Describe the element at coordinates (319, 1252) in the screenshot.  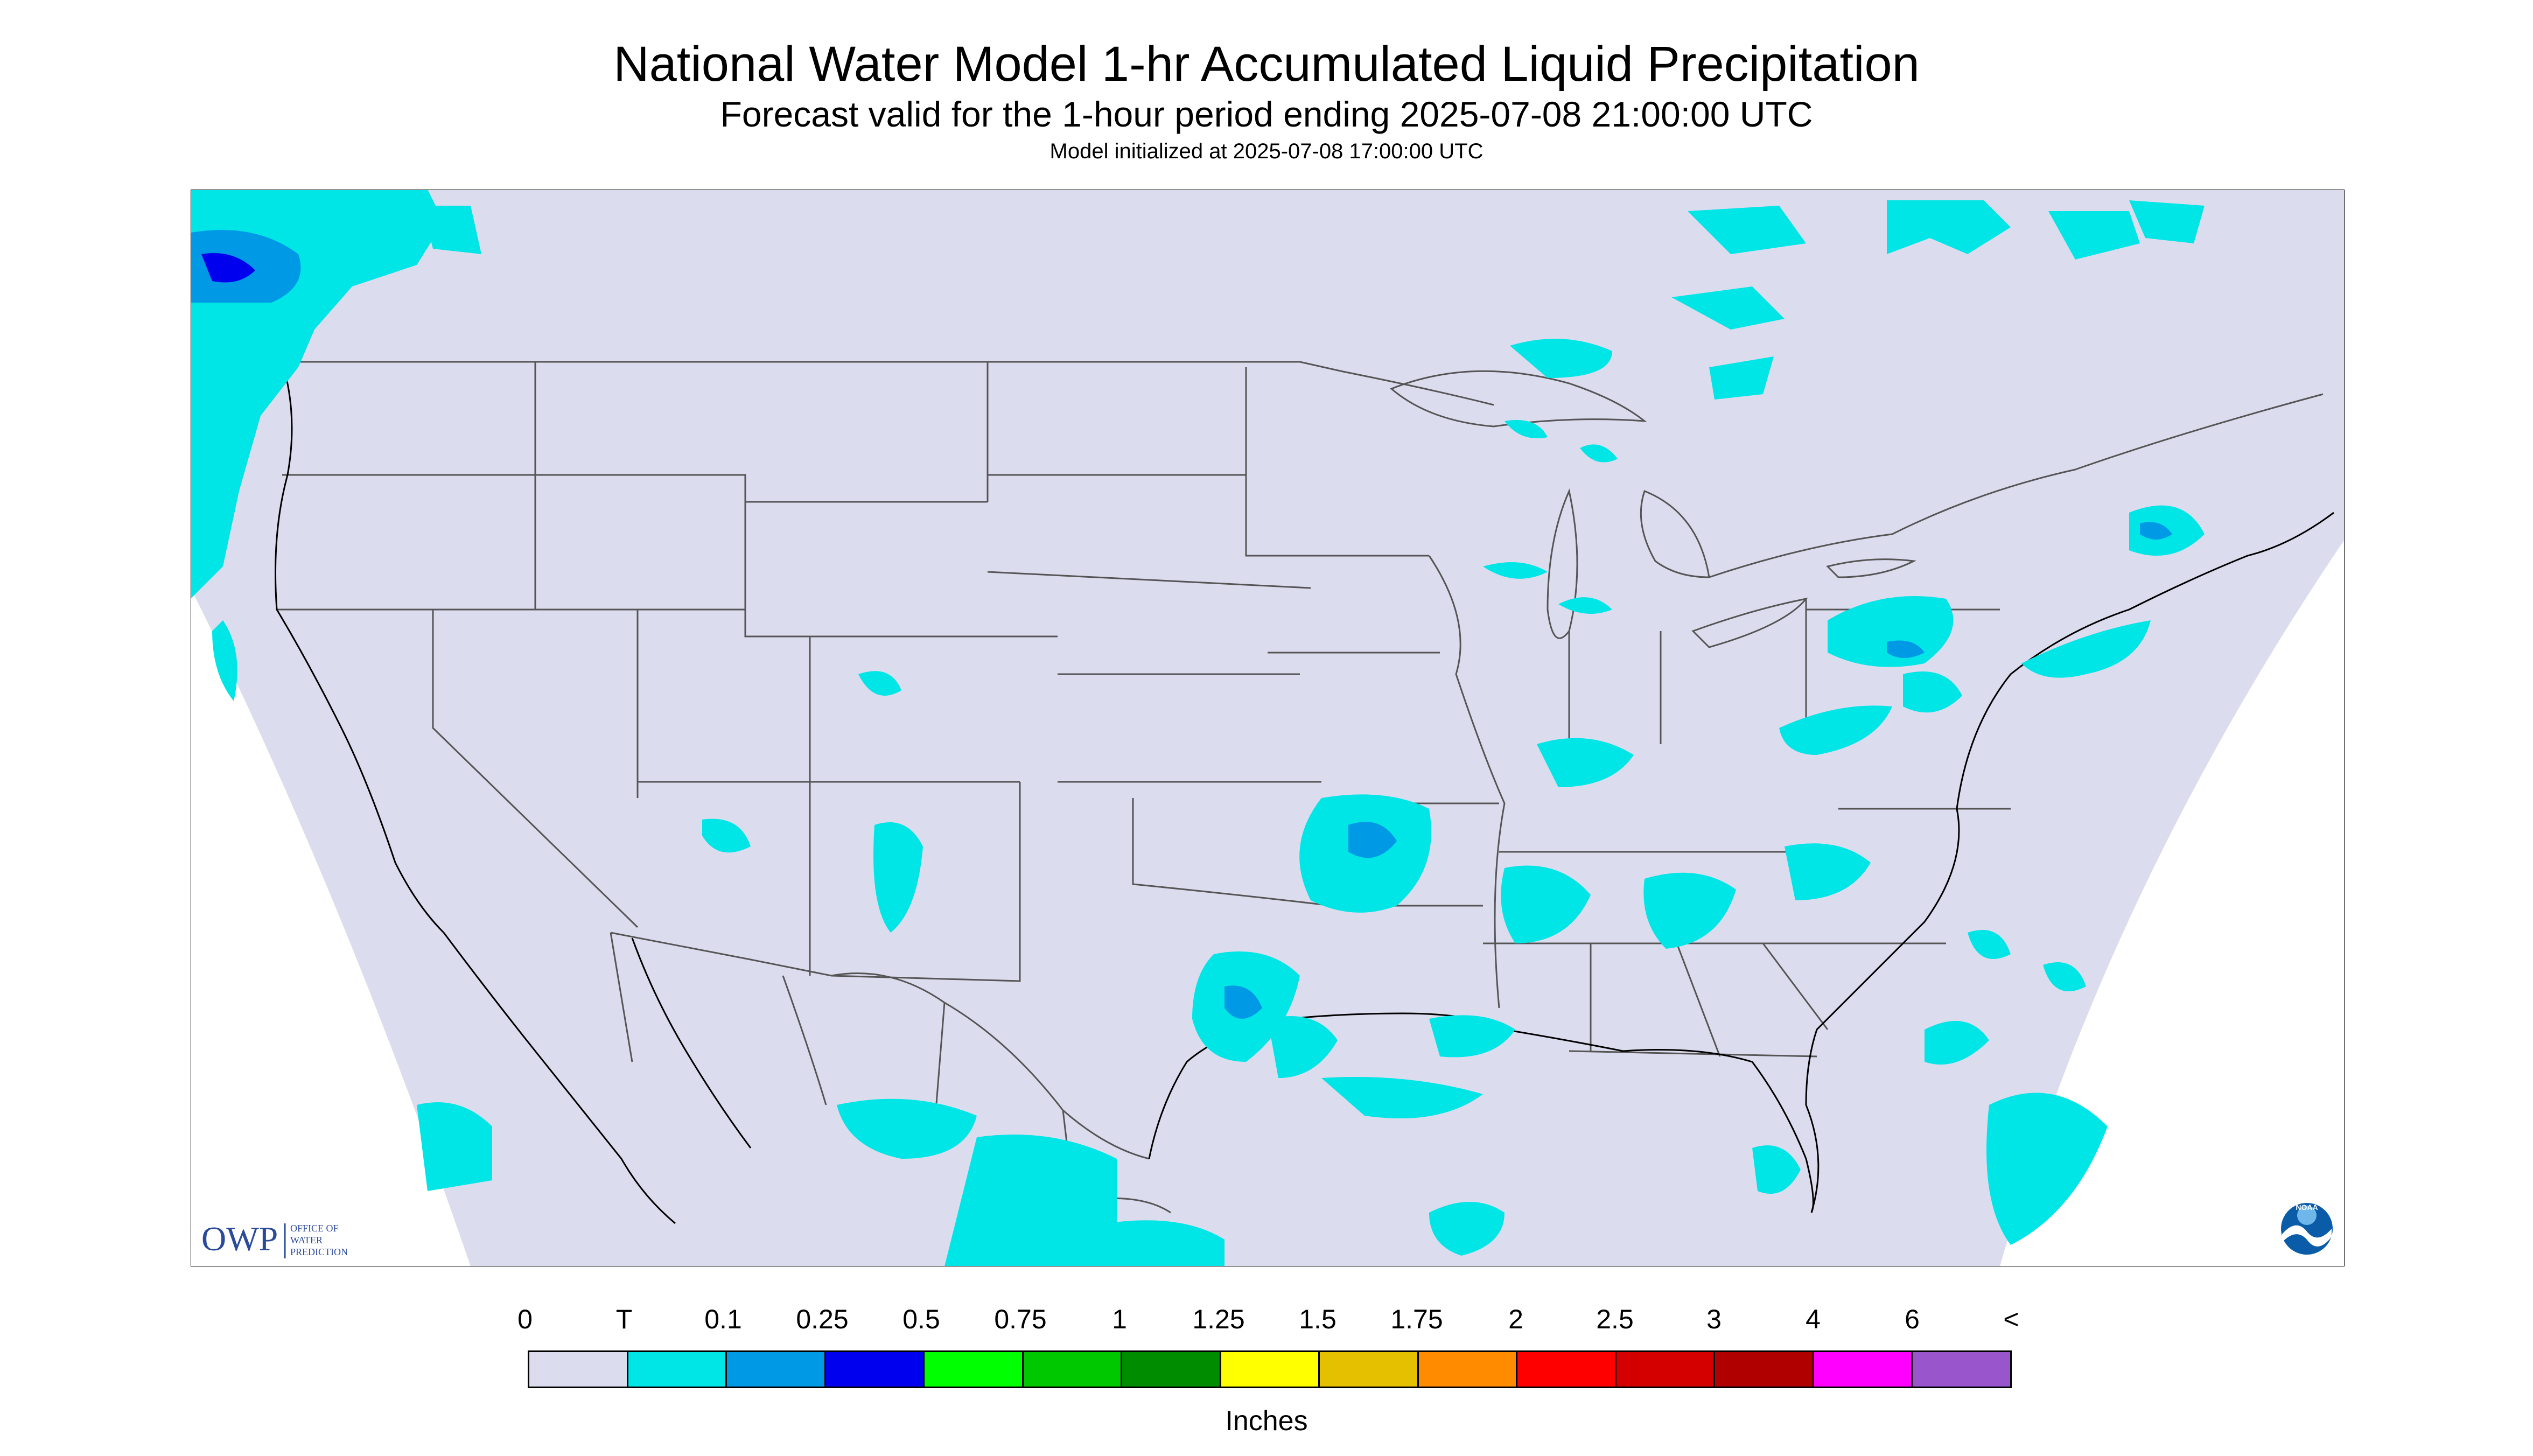
I see `owp-logo-line3: PREDICTION` at that location.